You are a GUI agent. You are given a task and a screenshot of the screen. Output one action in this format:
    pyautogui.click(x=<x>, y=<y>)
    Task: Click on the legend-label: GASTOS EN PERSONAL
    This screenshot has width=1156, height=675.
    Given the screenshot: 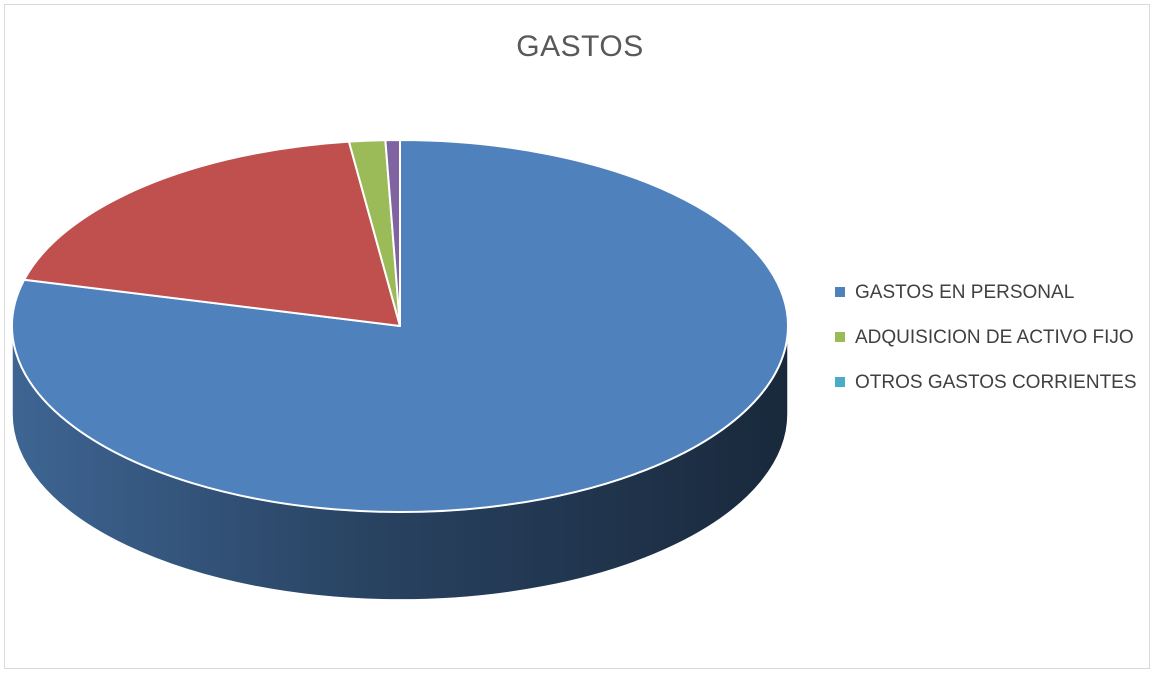 What is the action you would take?
    pyautogui.click(x=965, y=292)
    